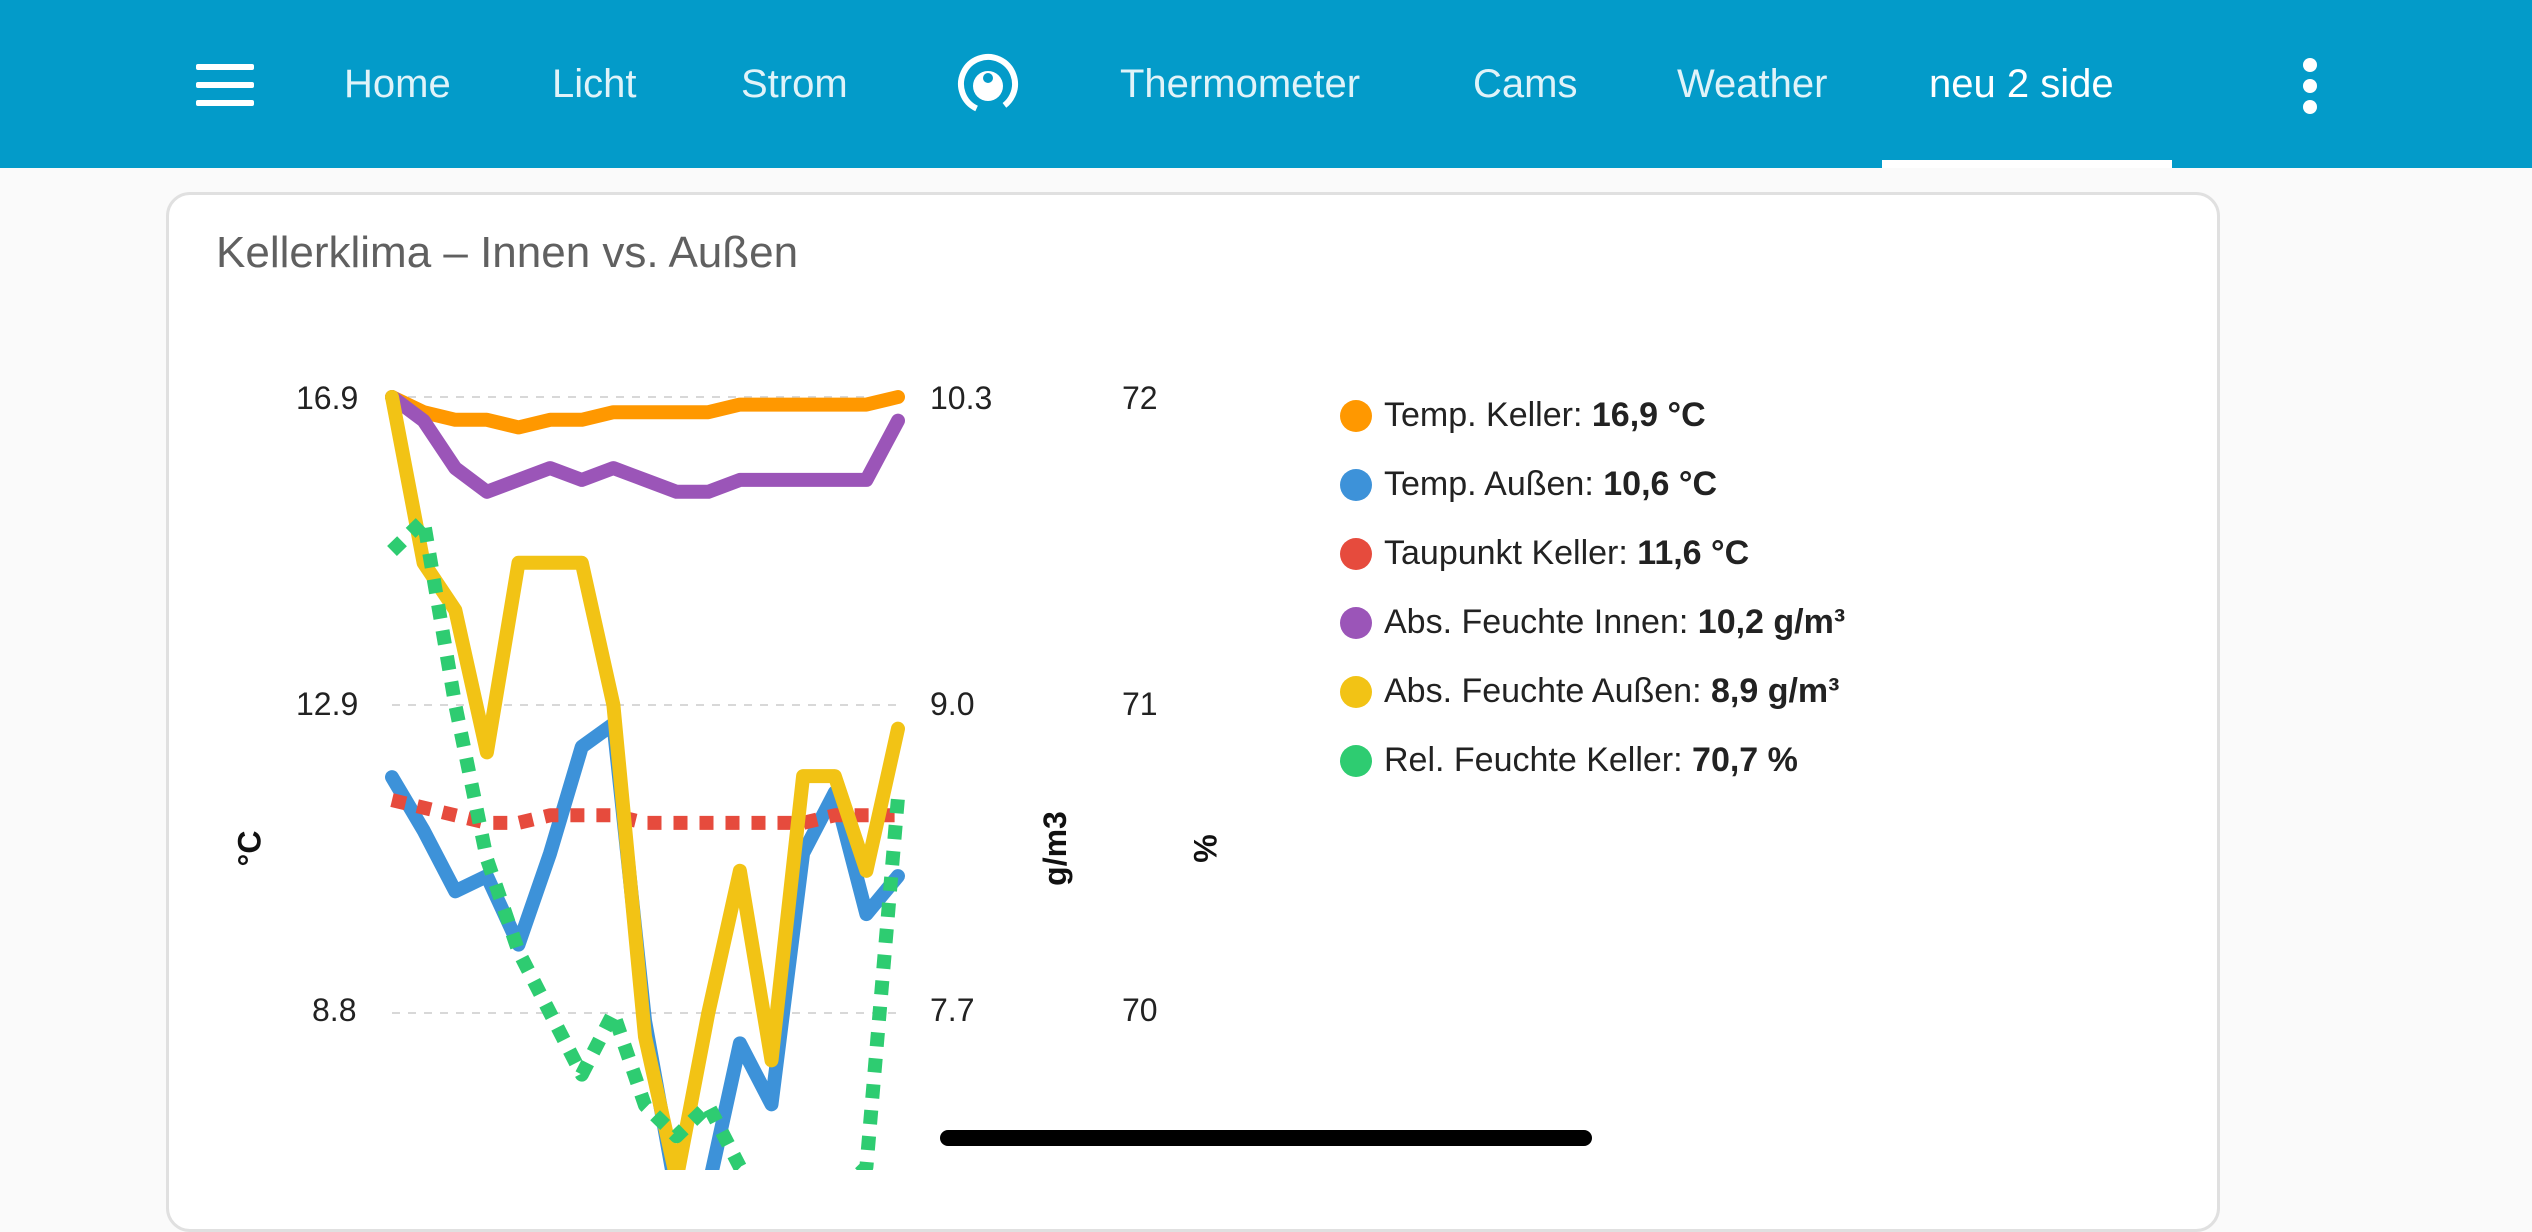 This screenshot has width=2532, height=1232. Describe the element at coordinates (2027, 164) in the screenshot. I see `active-tab-indicator` at that location.